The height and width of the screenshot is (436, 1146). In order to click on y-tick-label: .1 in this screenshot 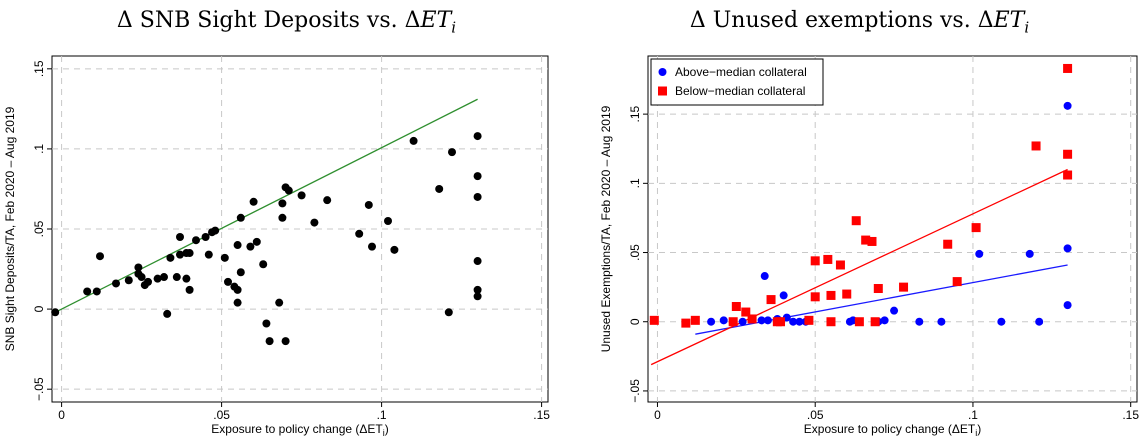, I will do `click(39, 149)`.